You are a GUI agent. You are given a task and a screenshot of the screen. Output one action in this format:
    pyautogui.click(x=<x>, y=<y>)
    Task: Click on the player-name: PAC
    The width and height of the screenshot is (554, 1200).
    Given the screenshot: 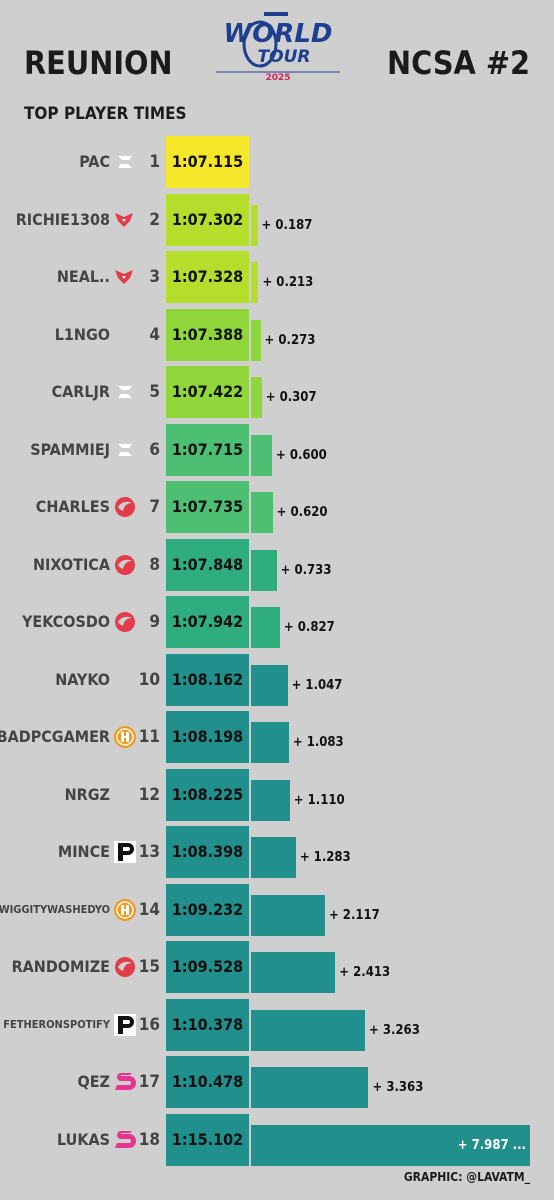 What is the action you would take?
    pyautogui.click(x=94, y=161)
    